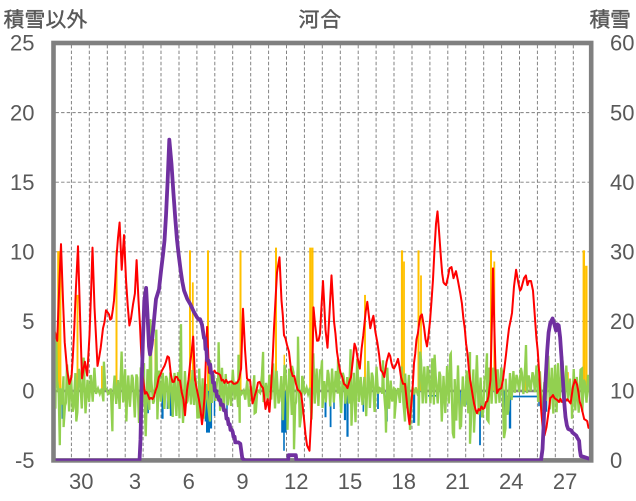 This screenshot has width=636, height=501. Describe the element at coordinates (135, 481) in the screenshot. I see `svg-text: 3` at that location.